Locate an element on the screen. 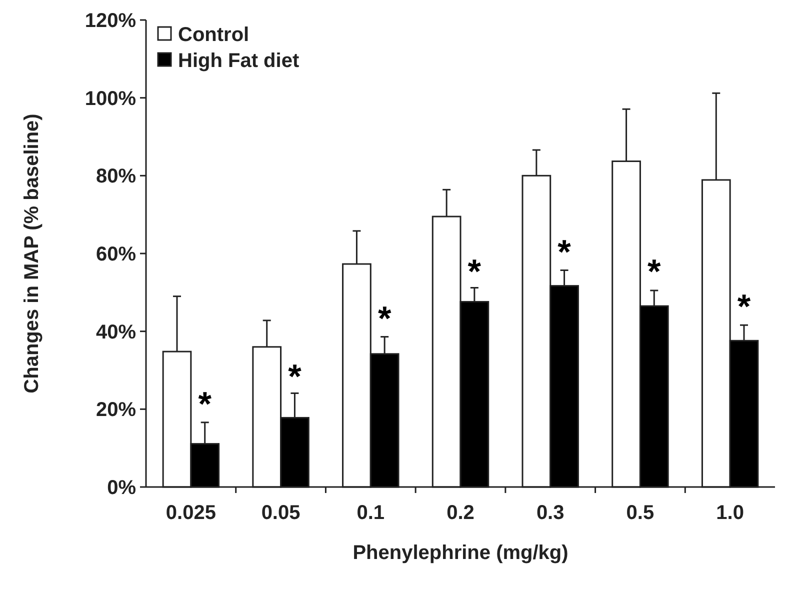 This screenshot has width=790, height=589. y-tick-label: 40% is located at coordinates (116, 332).